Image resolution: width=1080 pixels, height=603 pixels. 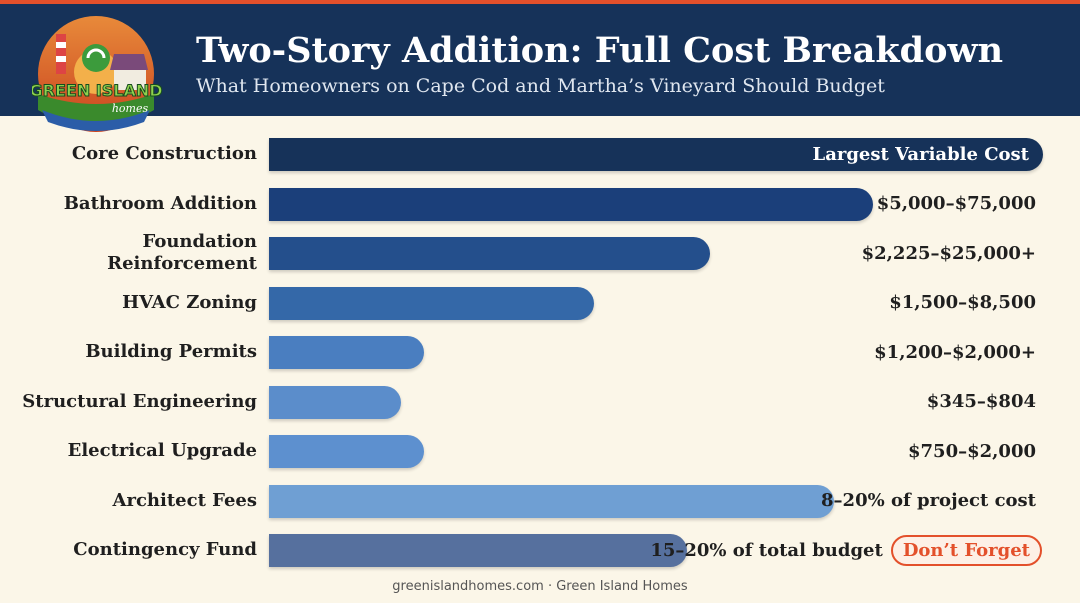 I want to click on bar-category-label: Structural Engineering, so click(x=139, y=401).